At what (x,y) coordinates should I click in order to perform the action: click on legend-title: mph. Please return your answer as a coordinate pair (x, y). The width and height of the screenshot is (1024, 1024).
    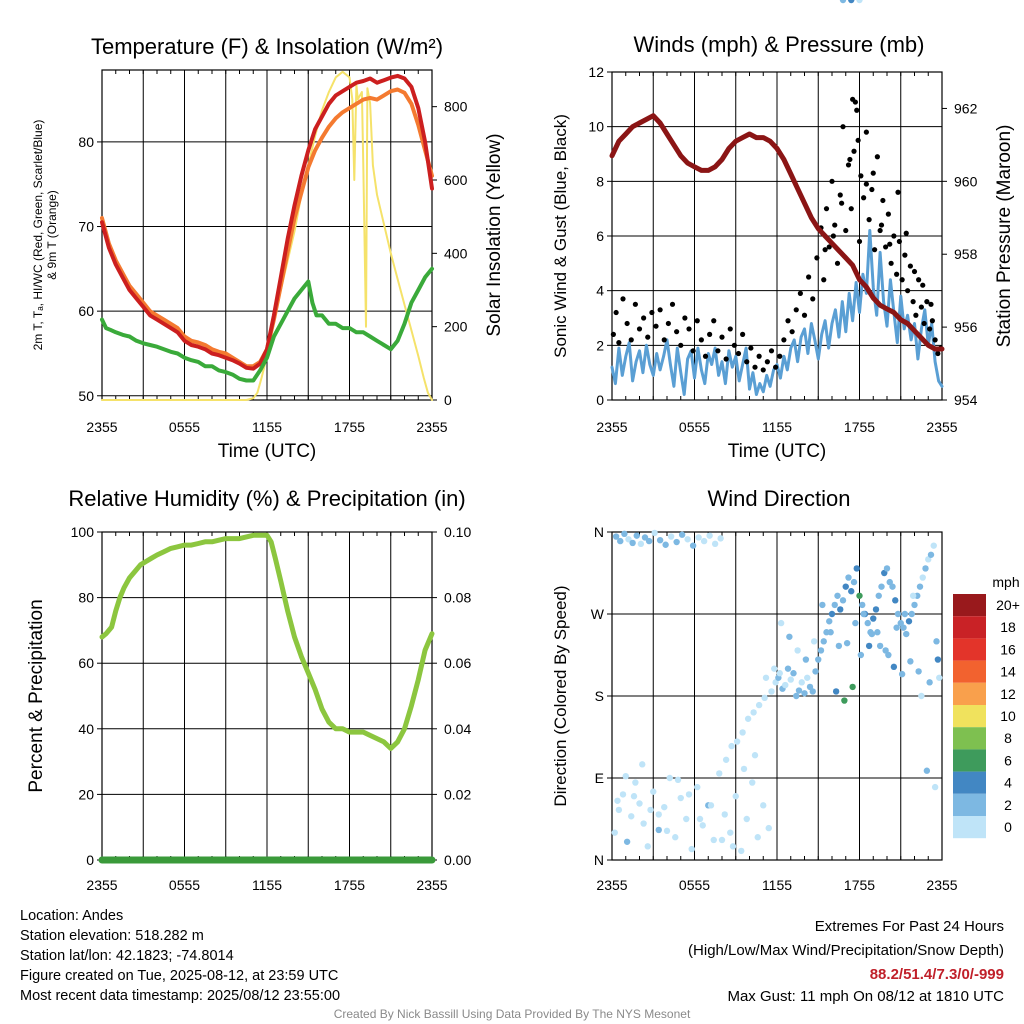
    Looking at the image, I should click on (1005, 582).